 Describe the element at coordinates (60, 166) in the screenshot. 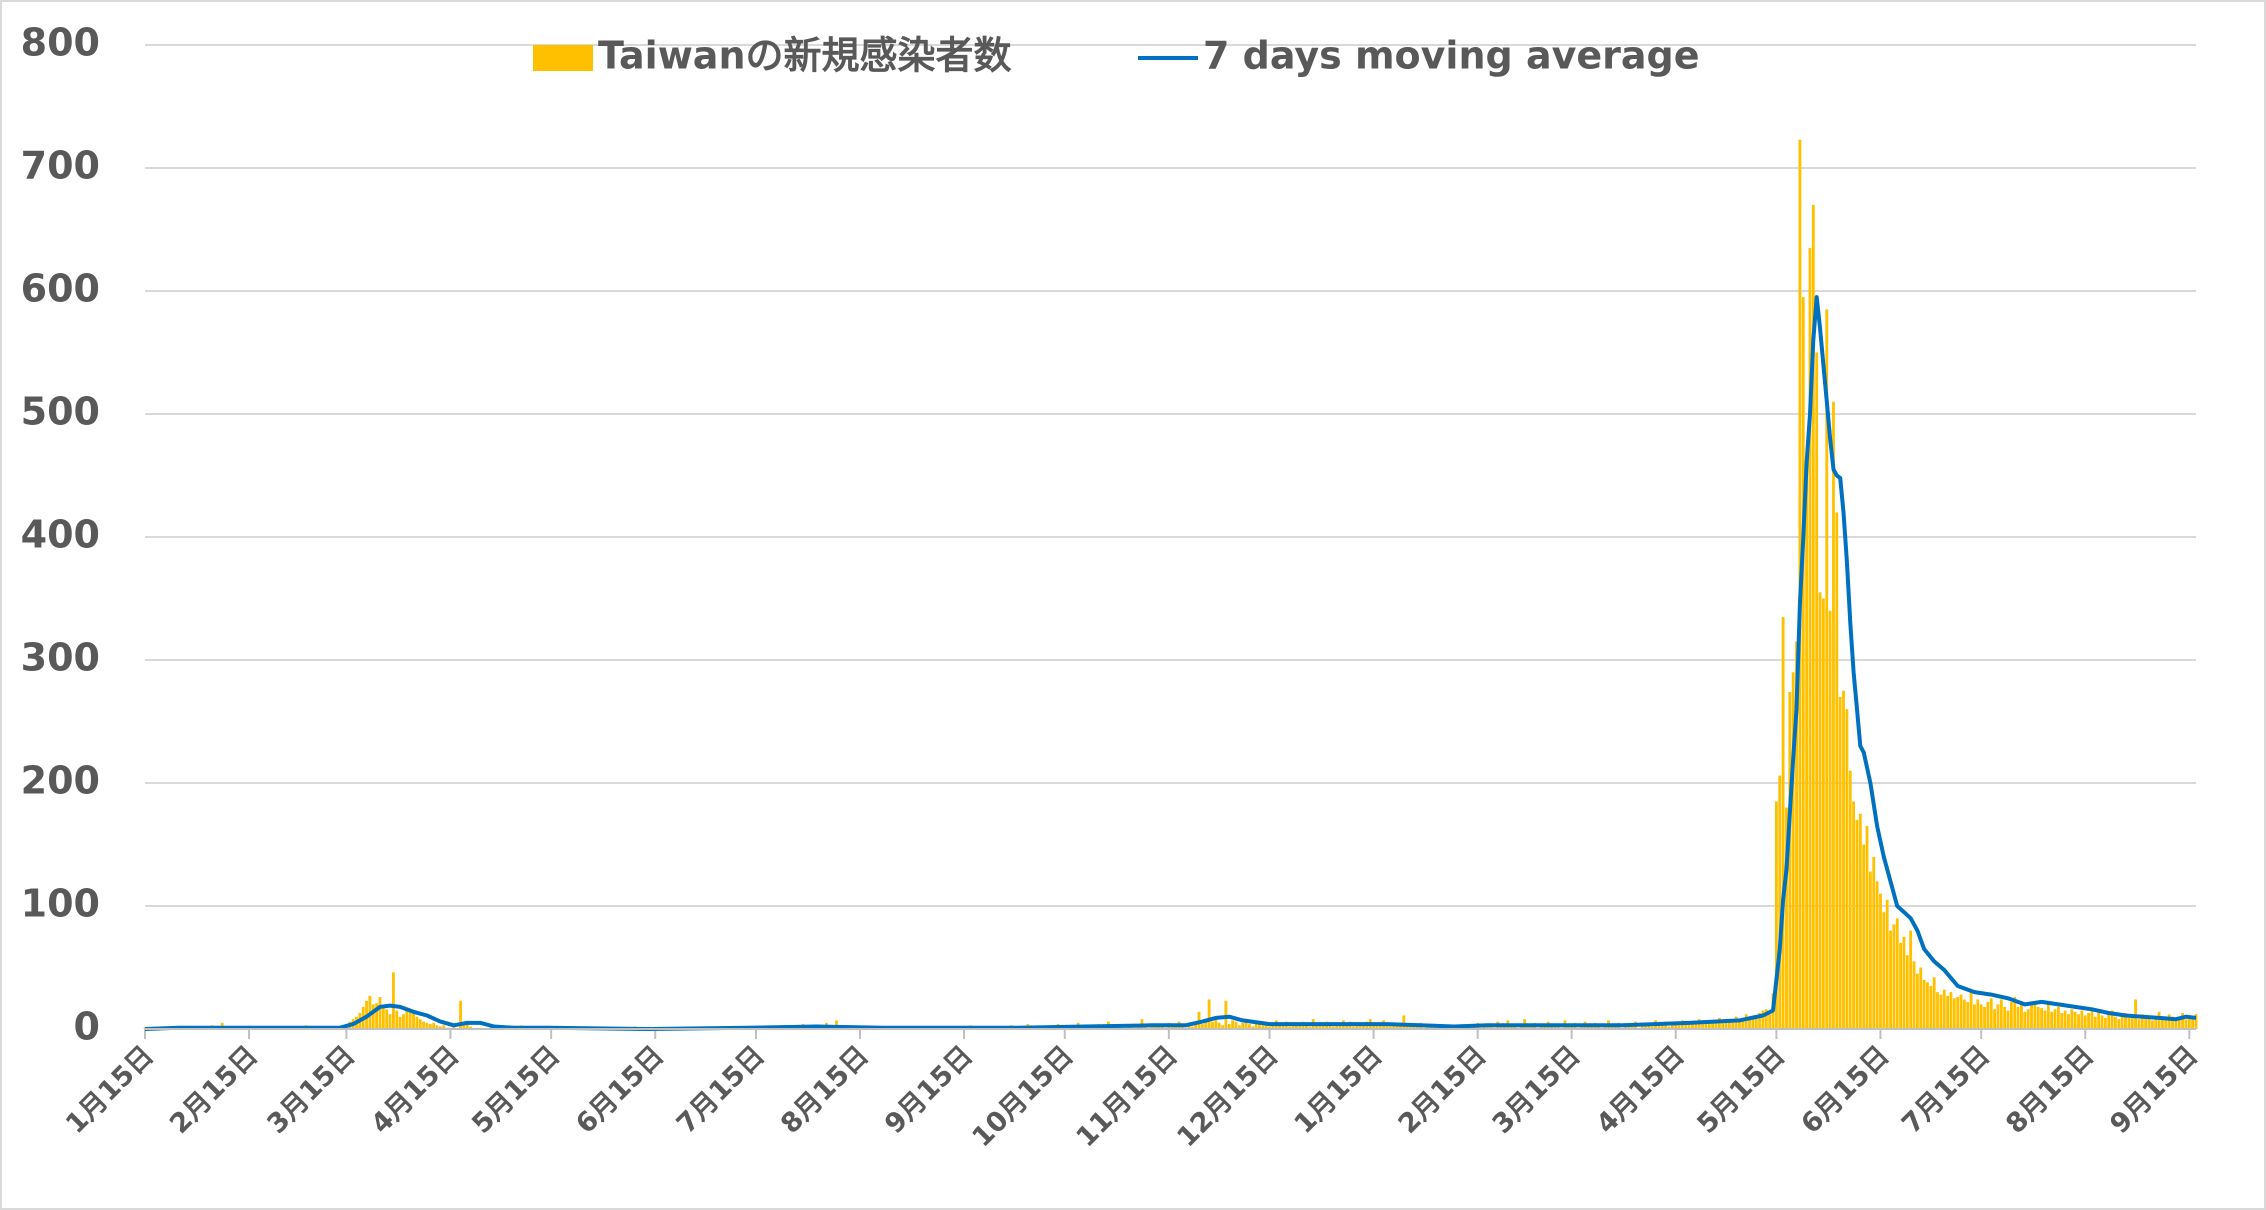

I see `y-tick-label: 700` at that location.